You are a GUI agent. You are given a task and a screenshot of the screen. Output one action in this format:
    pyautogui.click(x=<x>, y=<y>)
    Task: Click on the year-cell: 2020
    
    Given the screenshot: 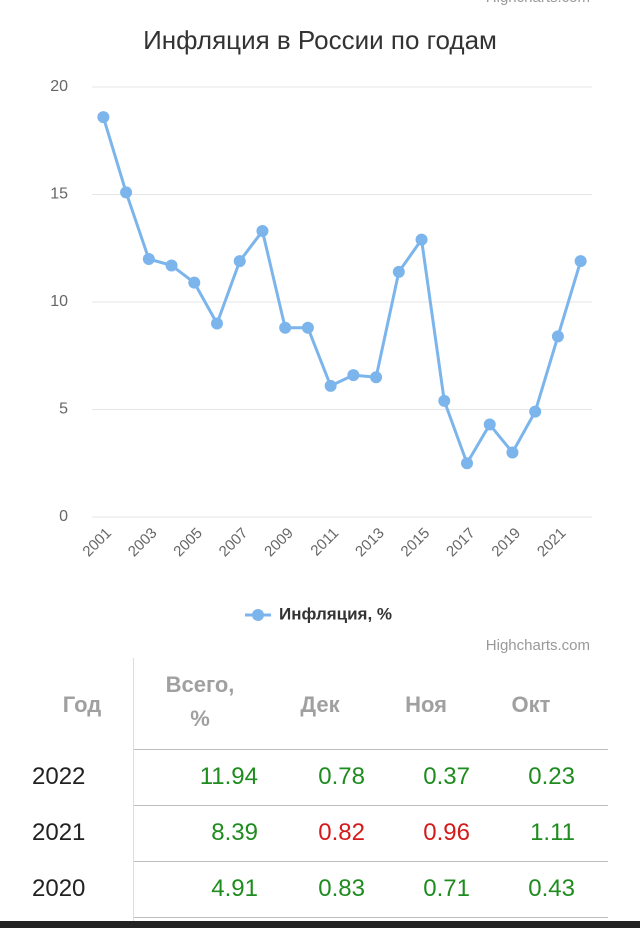 What is the action you would take?
    pyautogui.click(x=59, y=888)
    